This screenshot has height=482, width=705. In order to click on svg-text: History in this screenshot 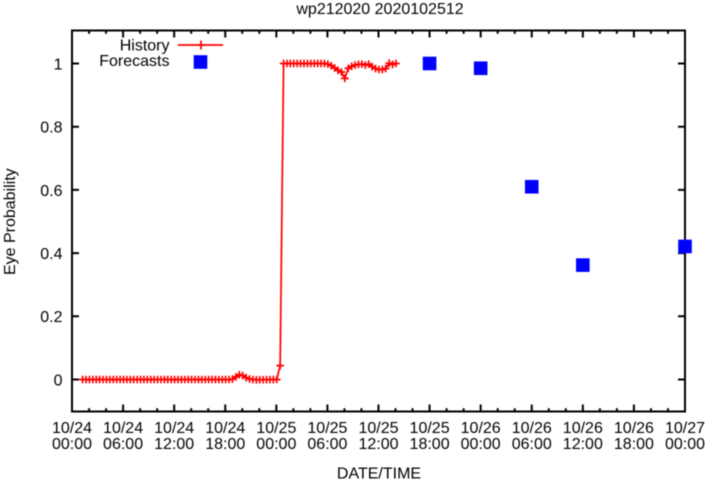, I will do `click(145, 46)`.